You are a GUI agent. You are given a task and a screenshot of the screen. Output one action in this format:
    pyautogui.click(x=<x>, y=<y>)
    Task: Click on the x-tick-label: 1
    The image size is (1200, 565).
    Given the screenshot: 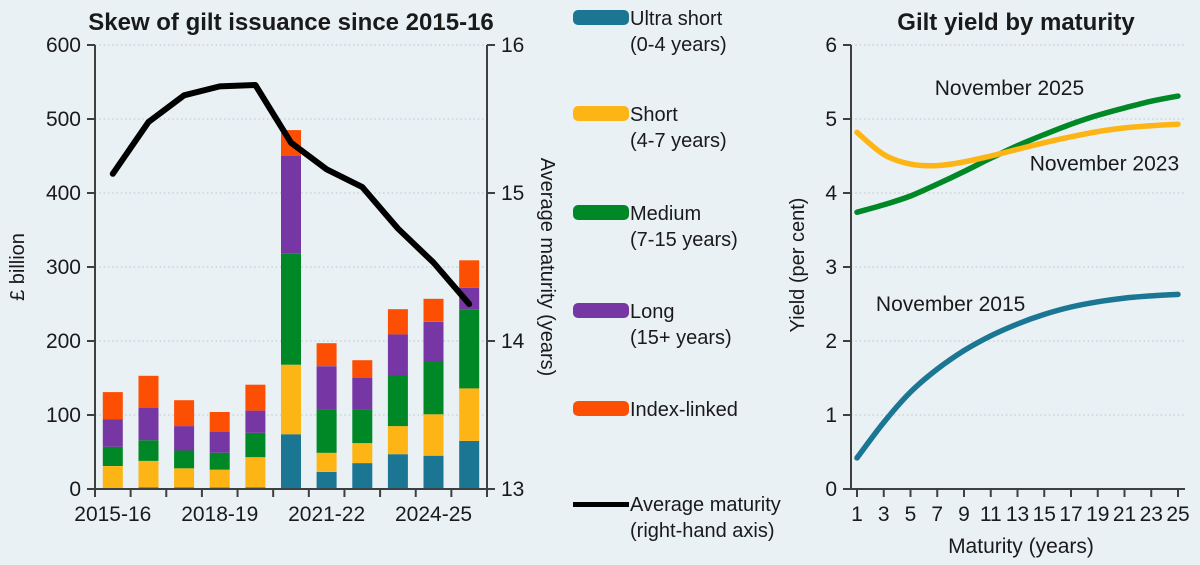 What is the action you would take?
    pyautogui.click(x=857, y=514)
    